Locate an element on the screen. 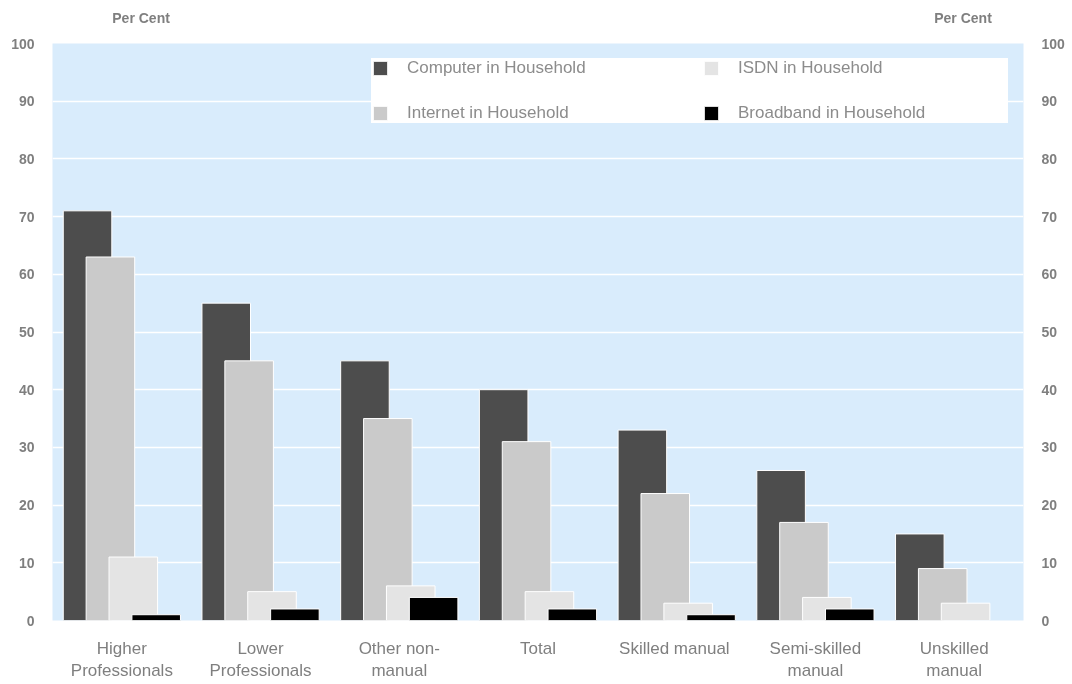 Image resolution: width=1072 pixels, height=684 pixels. y2-tick-label: 90 is located at coordinates (1049, 101).